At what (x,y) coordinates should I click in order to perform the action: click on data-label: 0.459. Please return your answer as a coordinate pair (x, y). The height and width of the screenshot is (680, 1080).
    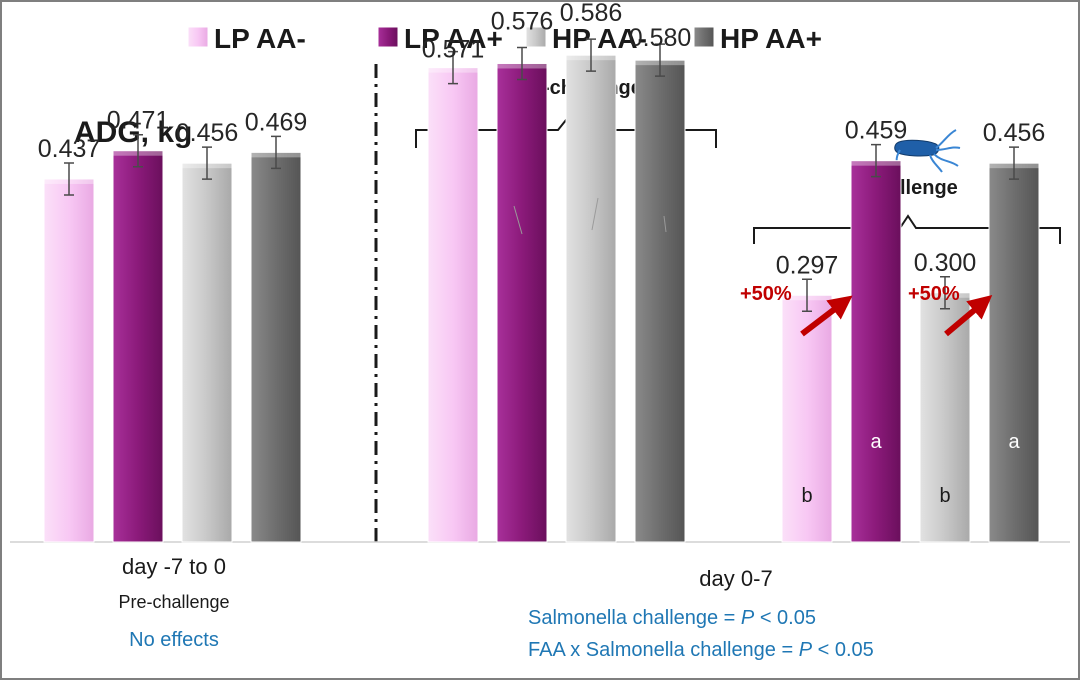
    Looking at the image, I should click on (876, 131).